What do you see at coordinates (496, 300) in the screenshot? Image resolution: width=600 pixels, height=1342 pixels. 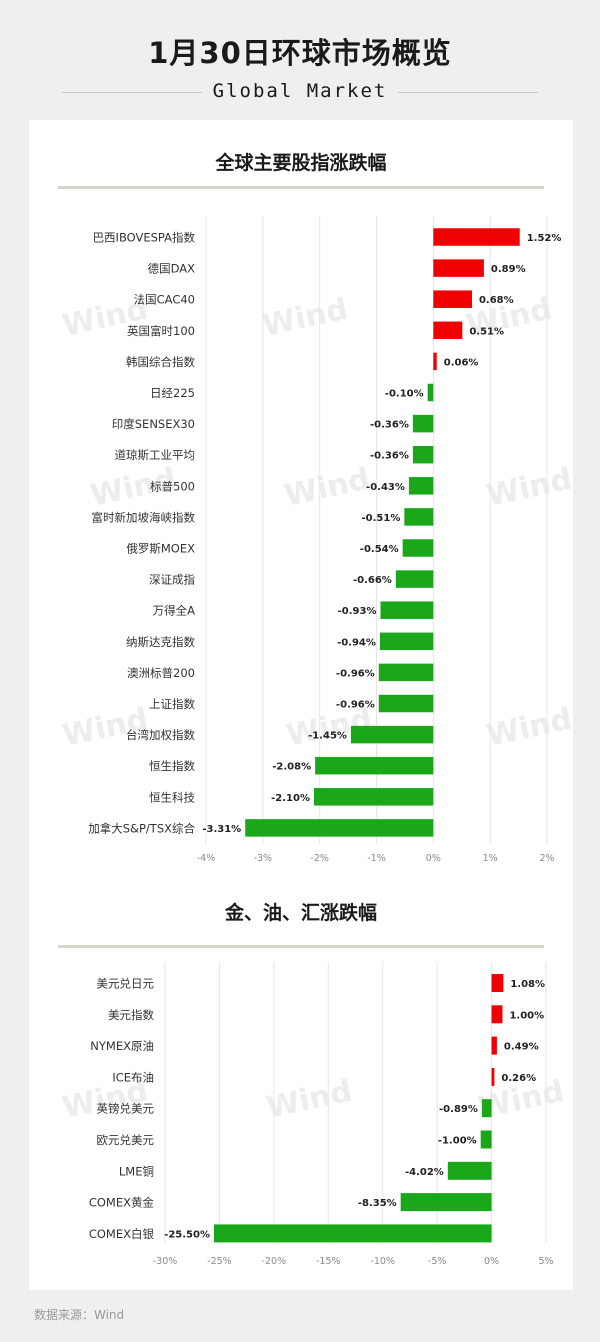 I see `data-label: 0.68%` at bounding box center [496, 300].